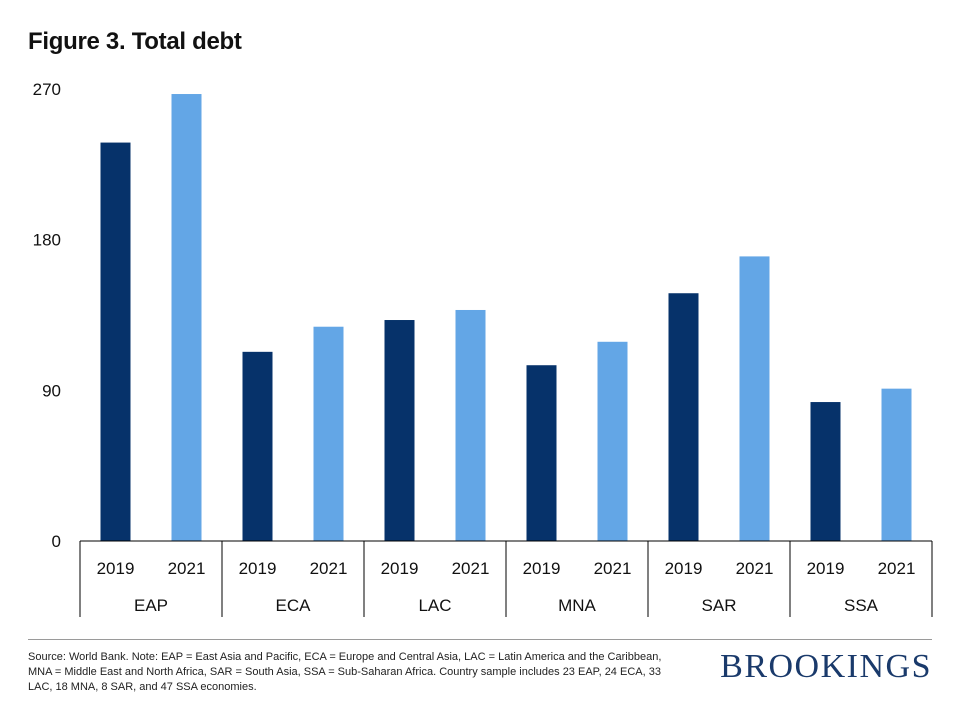  What do you see at coordinates (896, 464) in the screenshot?
I see `bar-ssa-2021` at bounding box center [896, 464].